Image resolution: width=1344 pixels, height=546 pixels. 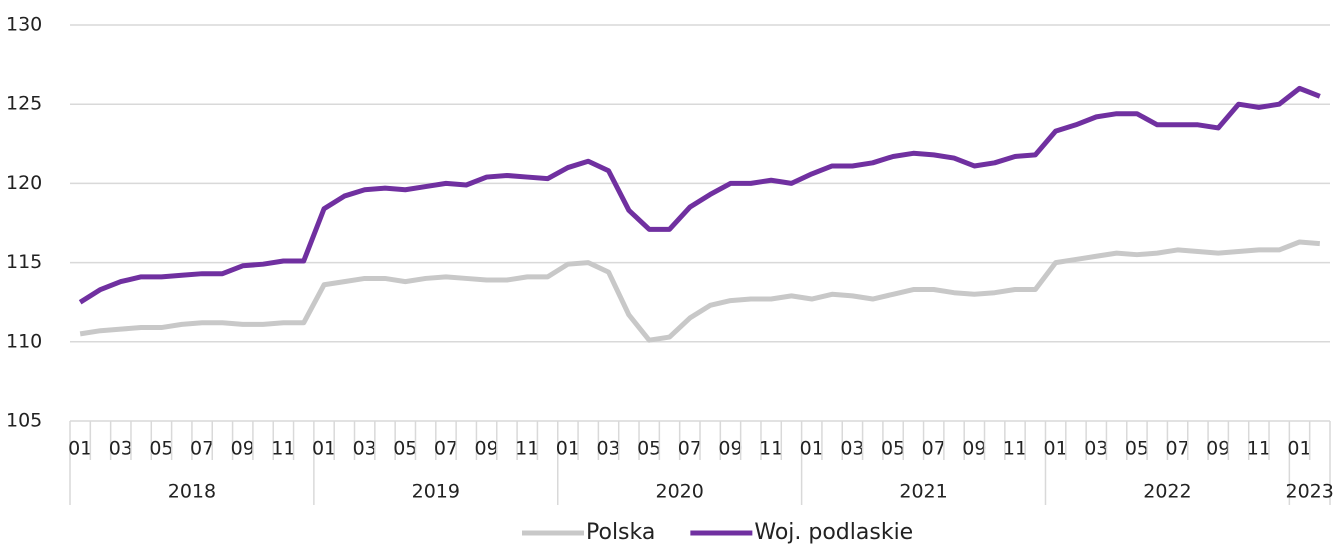 What do you see at coordinates (24, 104) in the screenshot?
I see `y-tick-label: 125` at bounding box center [24, 104].